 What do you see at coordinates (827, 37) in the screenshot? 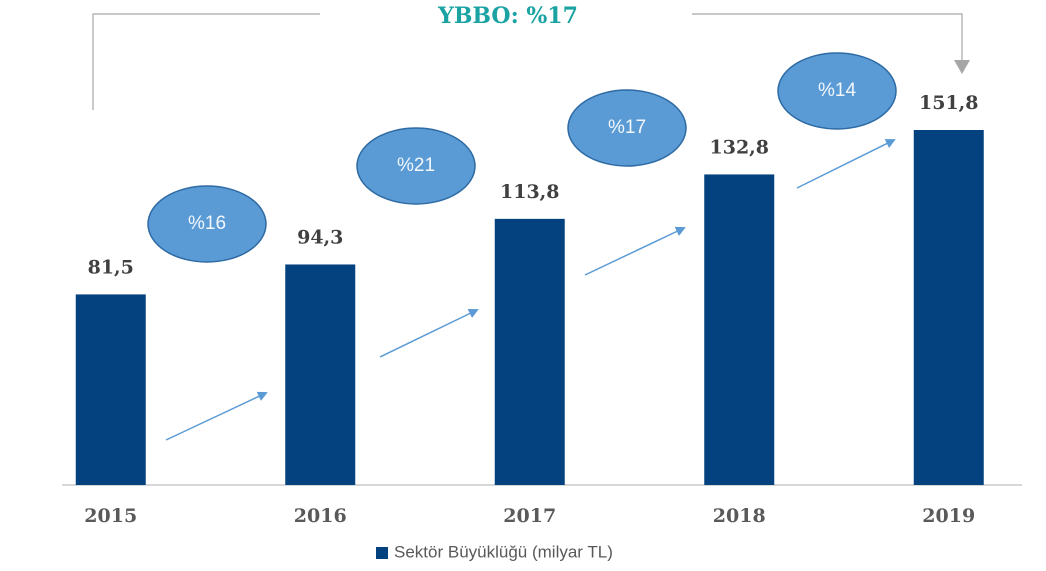
I see `cagr-bracket-right` at bounding box center [827, 37].